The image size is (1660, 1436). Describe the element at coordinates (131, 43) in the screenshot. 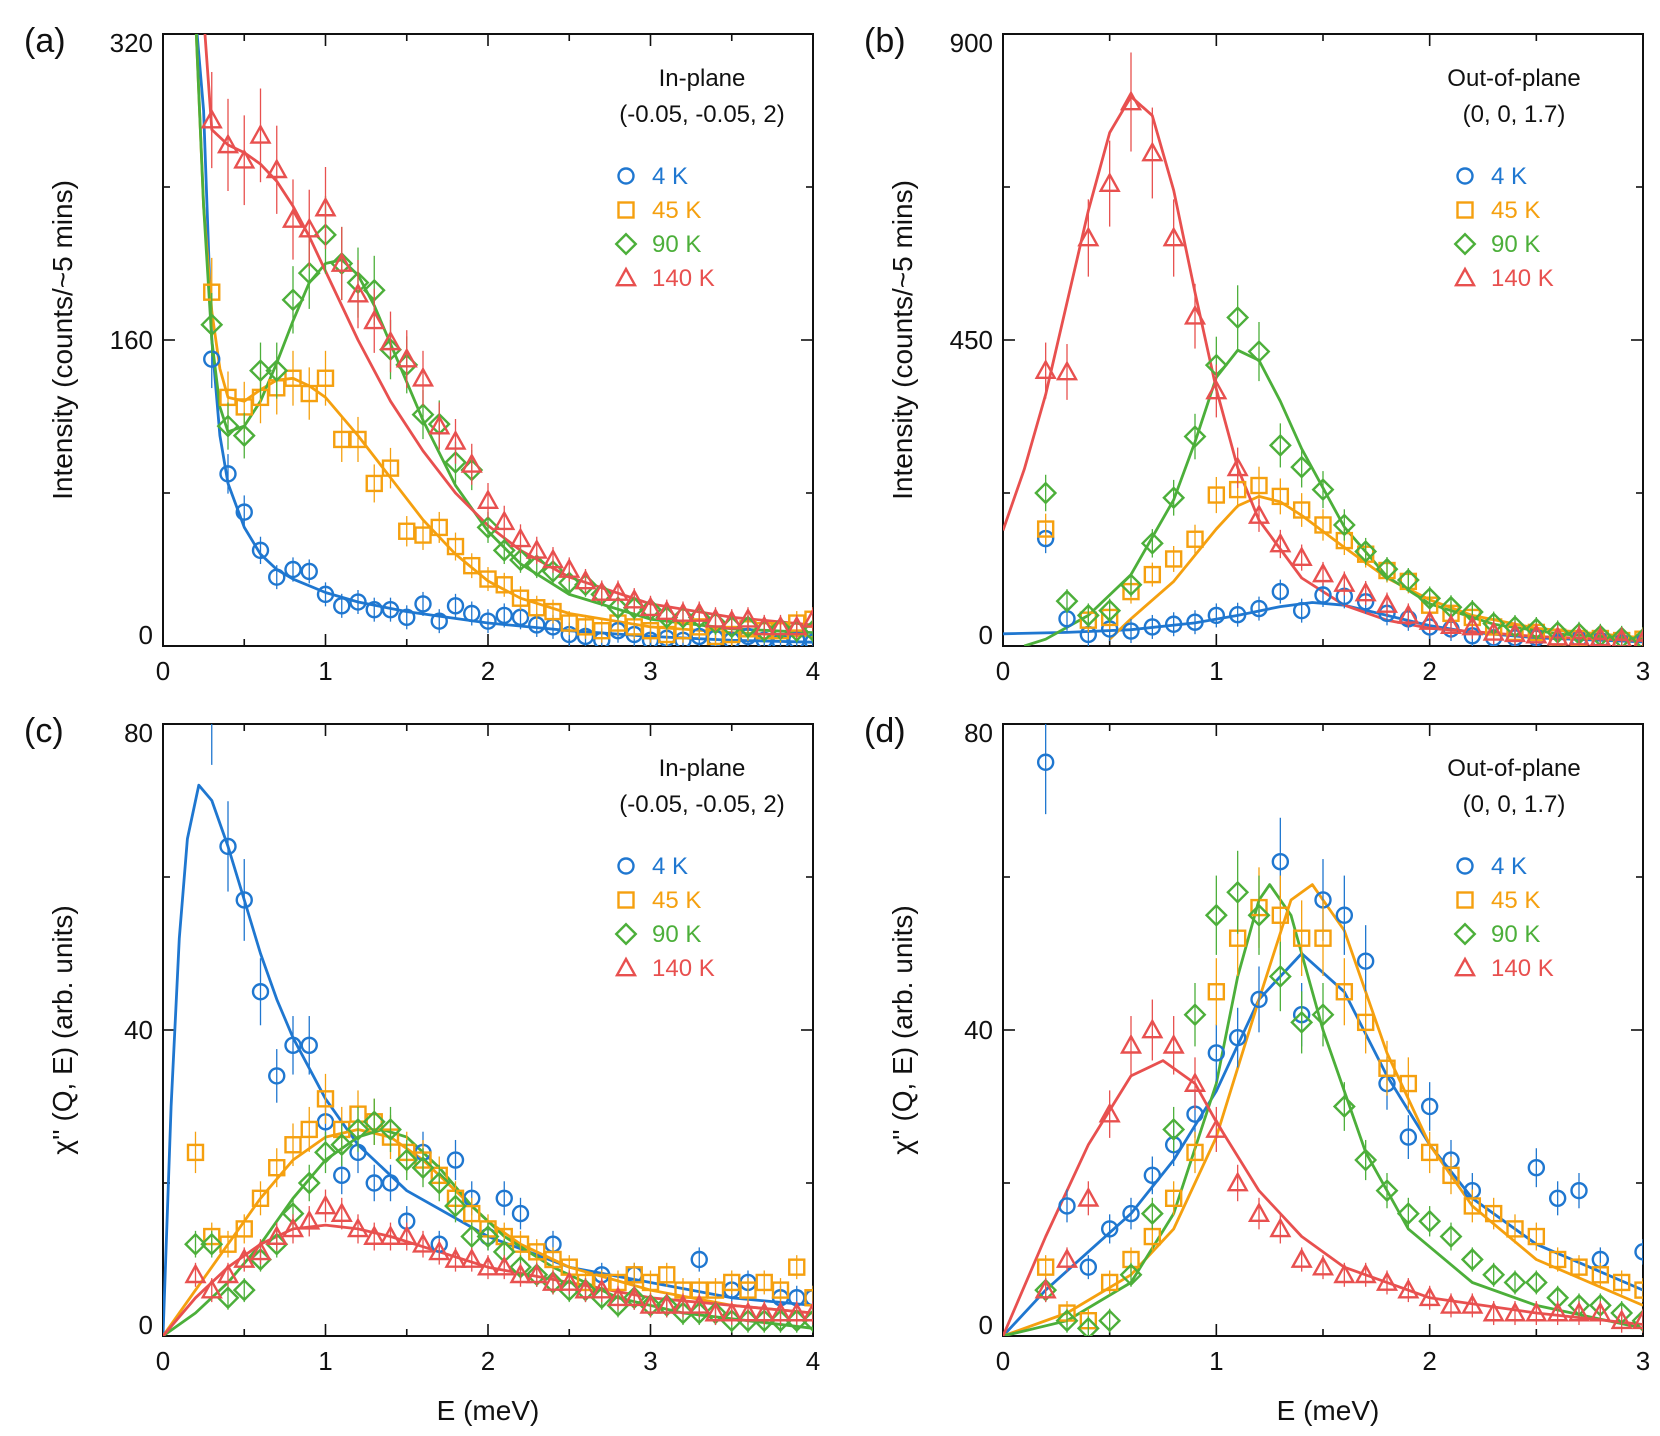

I see `panel-a-ytick-label: 320` at that location.